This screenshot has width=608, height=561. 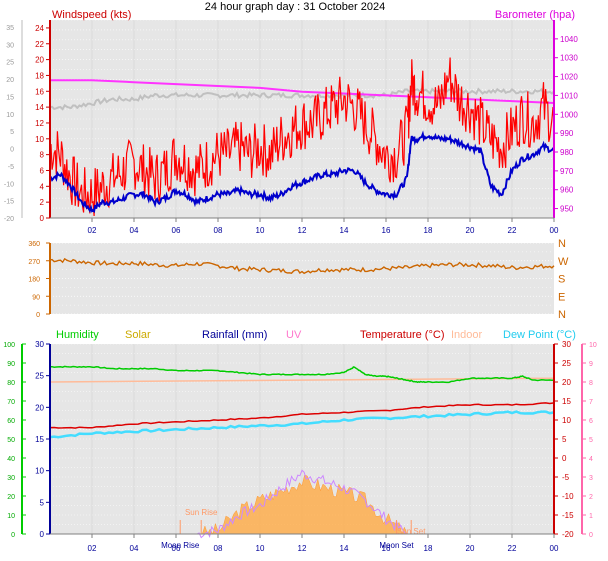 What do you see at coordinates (566, 420) in the screenshot?
I see `temperature-tick: 10` at bounding box center [566, 420].